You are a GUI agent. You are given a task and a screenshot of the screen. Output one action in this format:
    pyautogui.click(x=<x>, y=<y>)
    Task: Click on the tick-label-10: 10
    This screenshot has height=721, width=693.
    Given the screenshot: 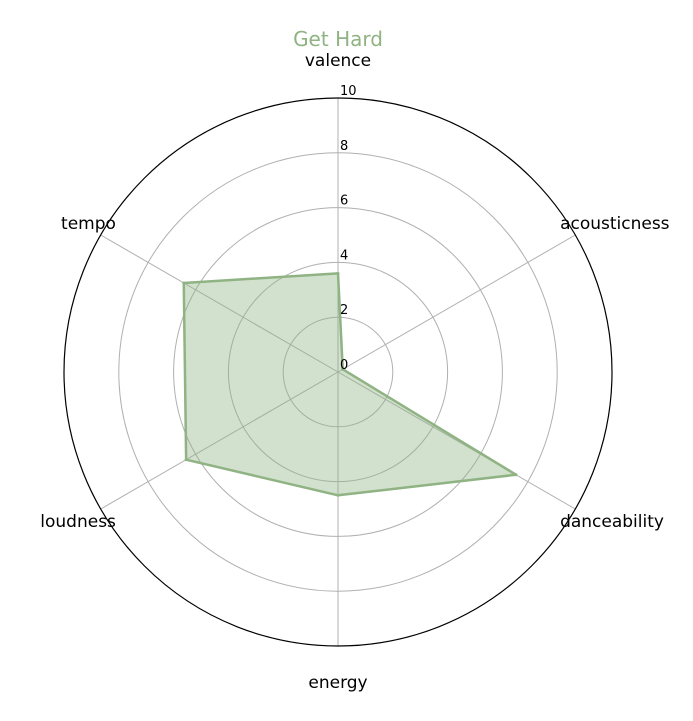 What is the action you would take?
    pyautogui.click(x=348, y=91)
    